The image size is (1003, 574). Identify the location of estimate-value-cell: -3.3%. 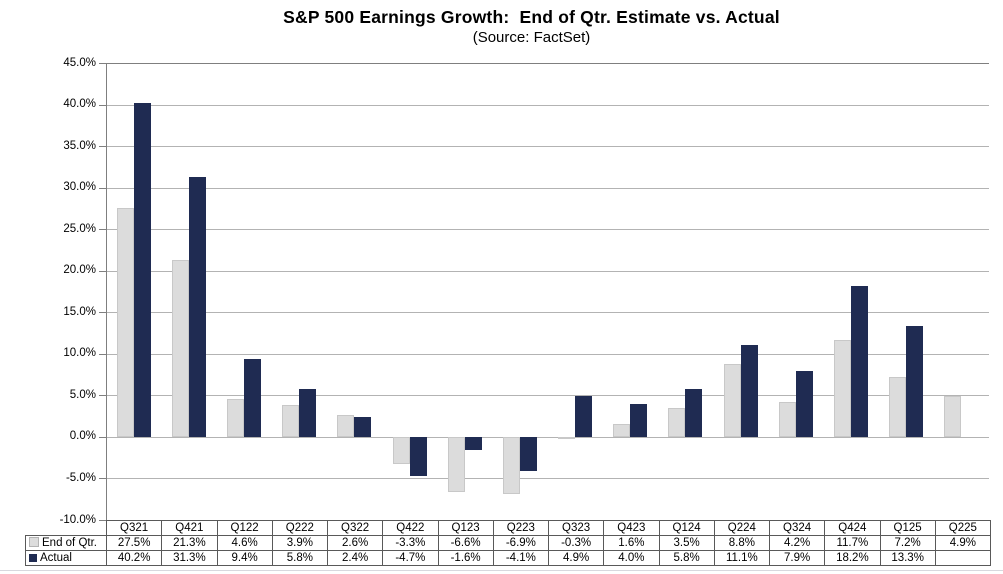
(410, 543).